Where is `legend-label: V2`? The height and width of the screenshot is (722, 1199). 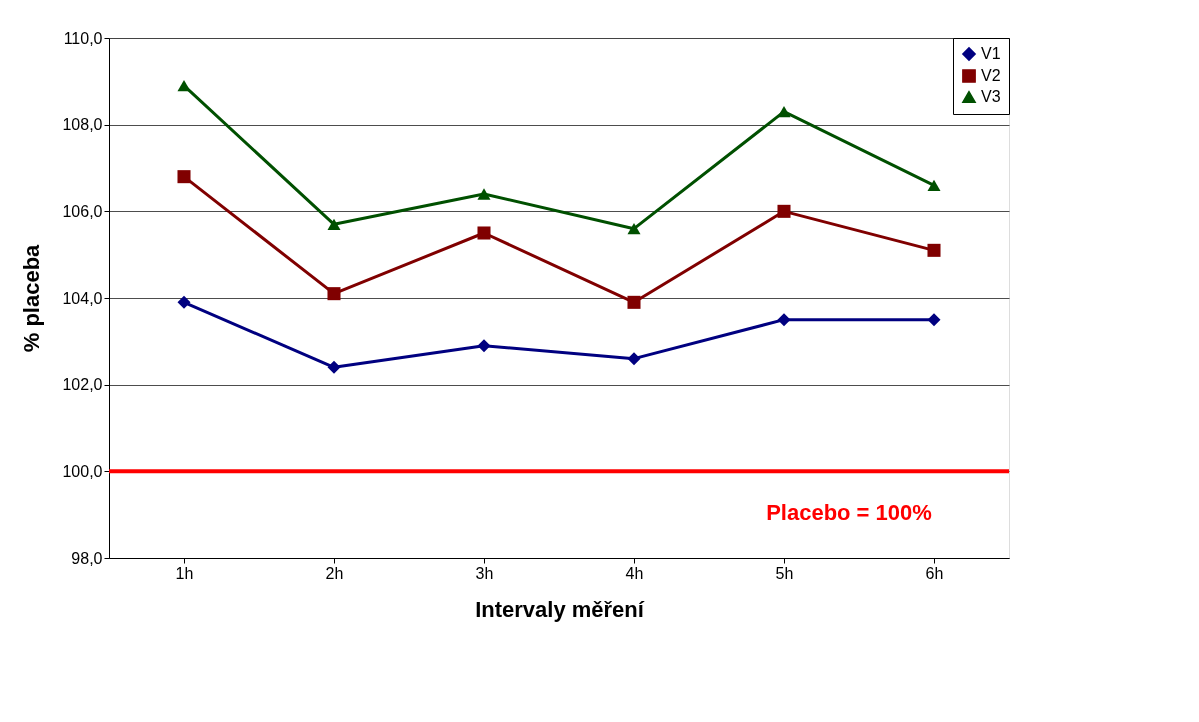 legend-label: V2 is located at coordinates (991, 75).